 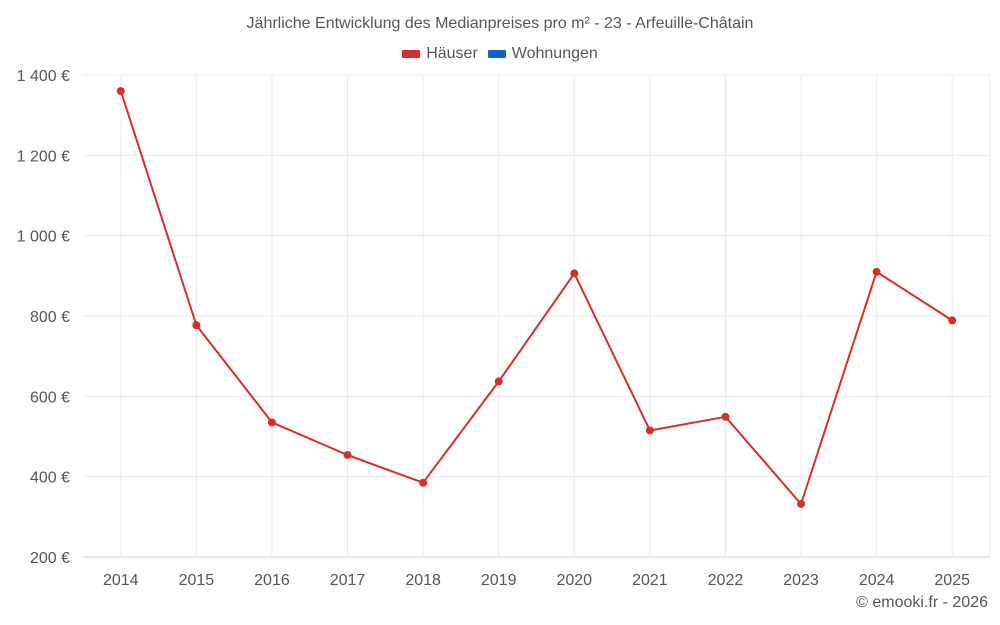 I want to click on y-tick-label: 200 €, so click(x=50, y=558).